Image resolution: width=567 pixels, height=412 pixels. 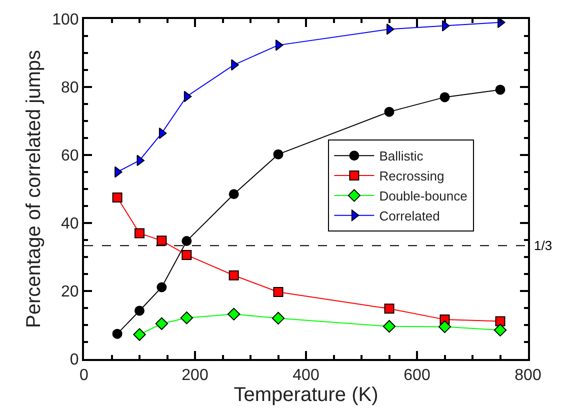 I want to click on text: 1/3, so click(x=543, y=245).